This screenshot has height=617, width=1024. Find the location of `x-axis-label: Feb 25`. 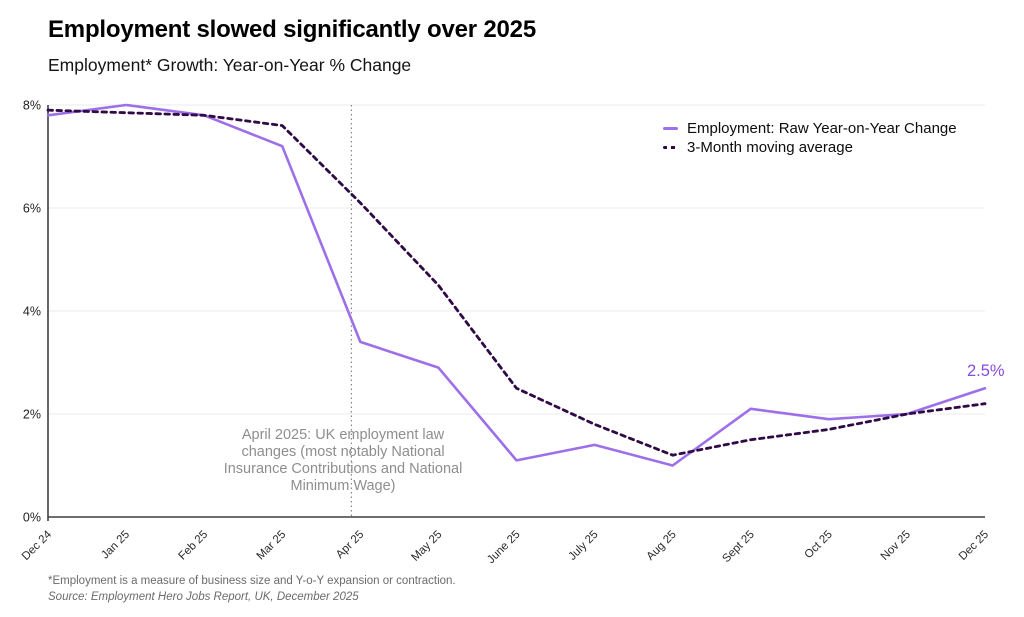

x-axis-label: Feb 25 is located at coordinates (193, 546).